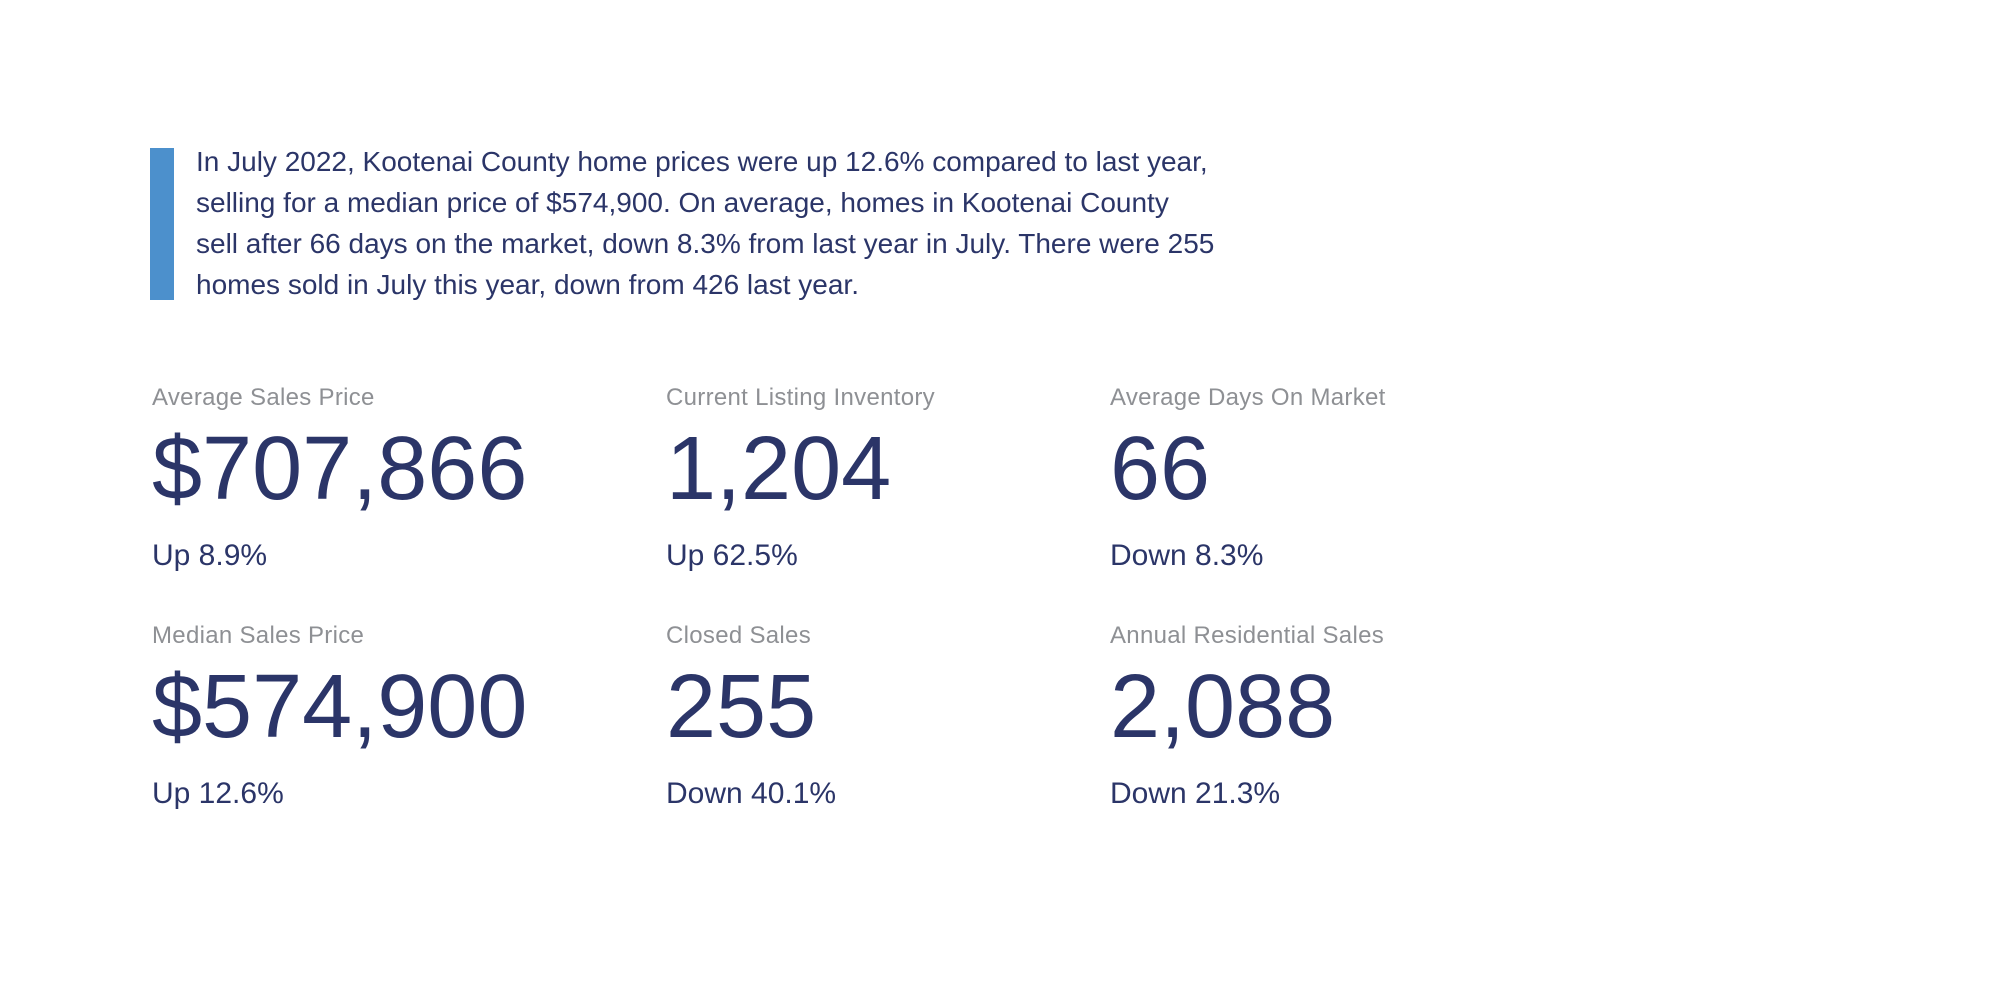  I want to click on stat-delta: Down 40.1%, so click(751, 793).